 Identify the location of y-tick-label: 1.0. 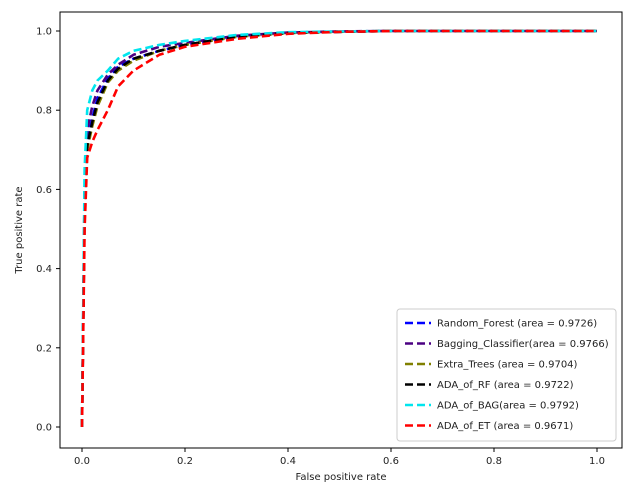
(44, 32).